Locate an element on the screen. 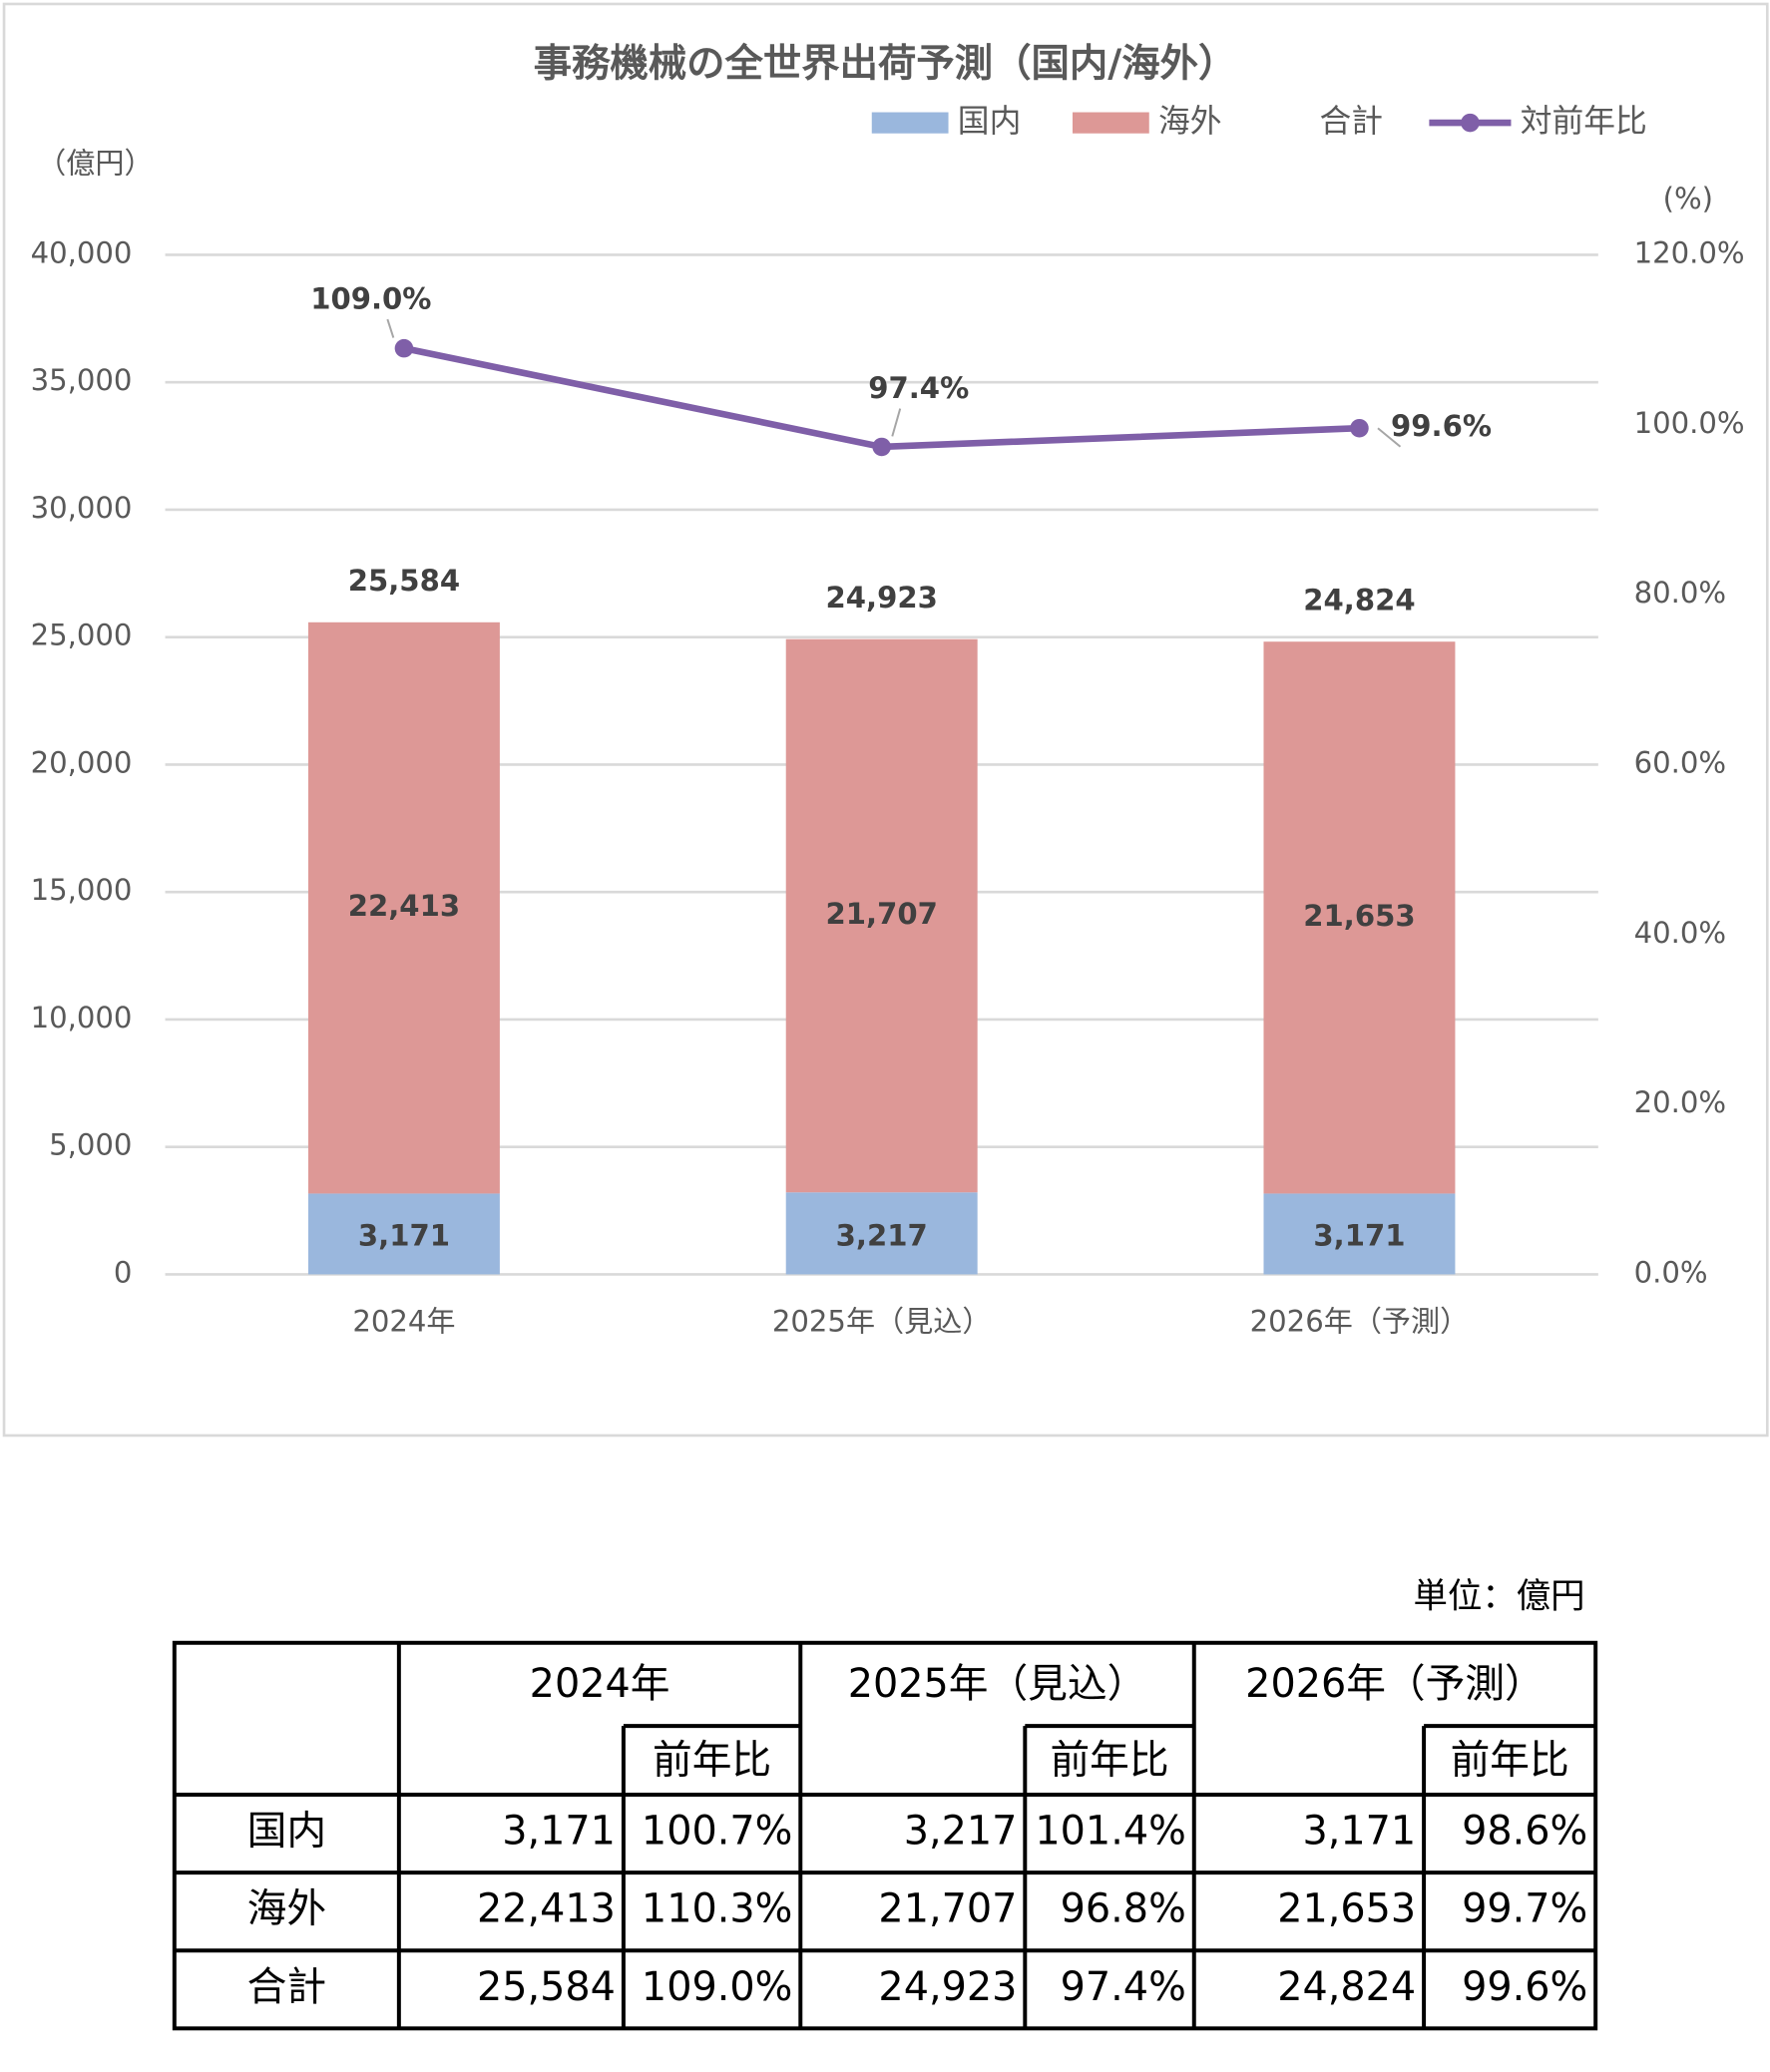 The image size is (1770, 2072). table-cell: 98.6% is located at coordinates (1524, 1832).